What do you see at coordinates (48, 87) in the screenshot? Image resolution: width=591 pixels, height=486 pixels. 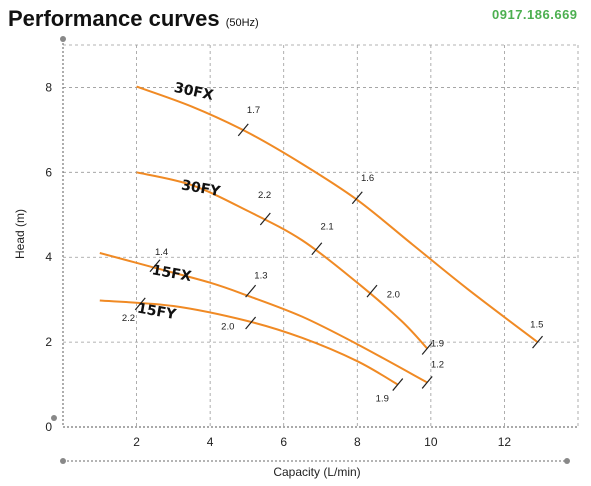 I see `y-tick-label: 8` at bounding box center [48, 87].